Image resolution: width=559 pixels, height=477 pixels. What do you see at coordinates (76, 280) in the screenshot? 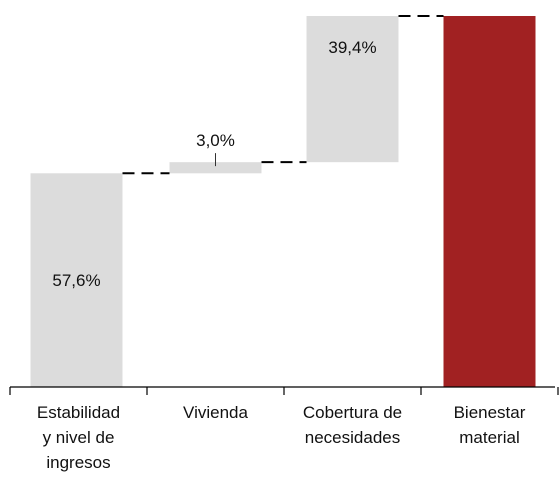
I see `data-label-0: 57,6%` at bounding box center [76, 280].